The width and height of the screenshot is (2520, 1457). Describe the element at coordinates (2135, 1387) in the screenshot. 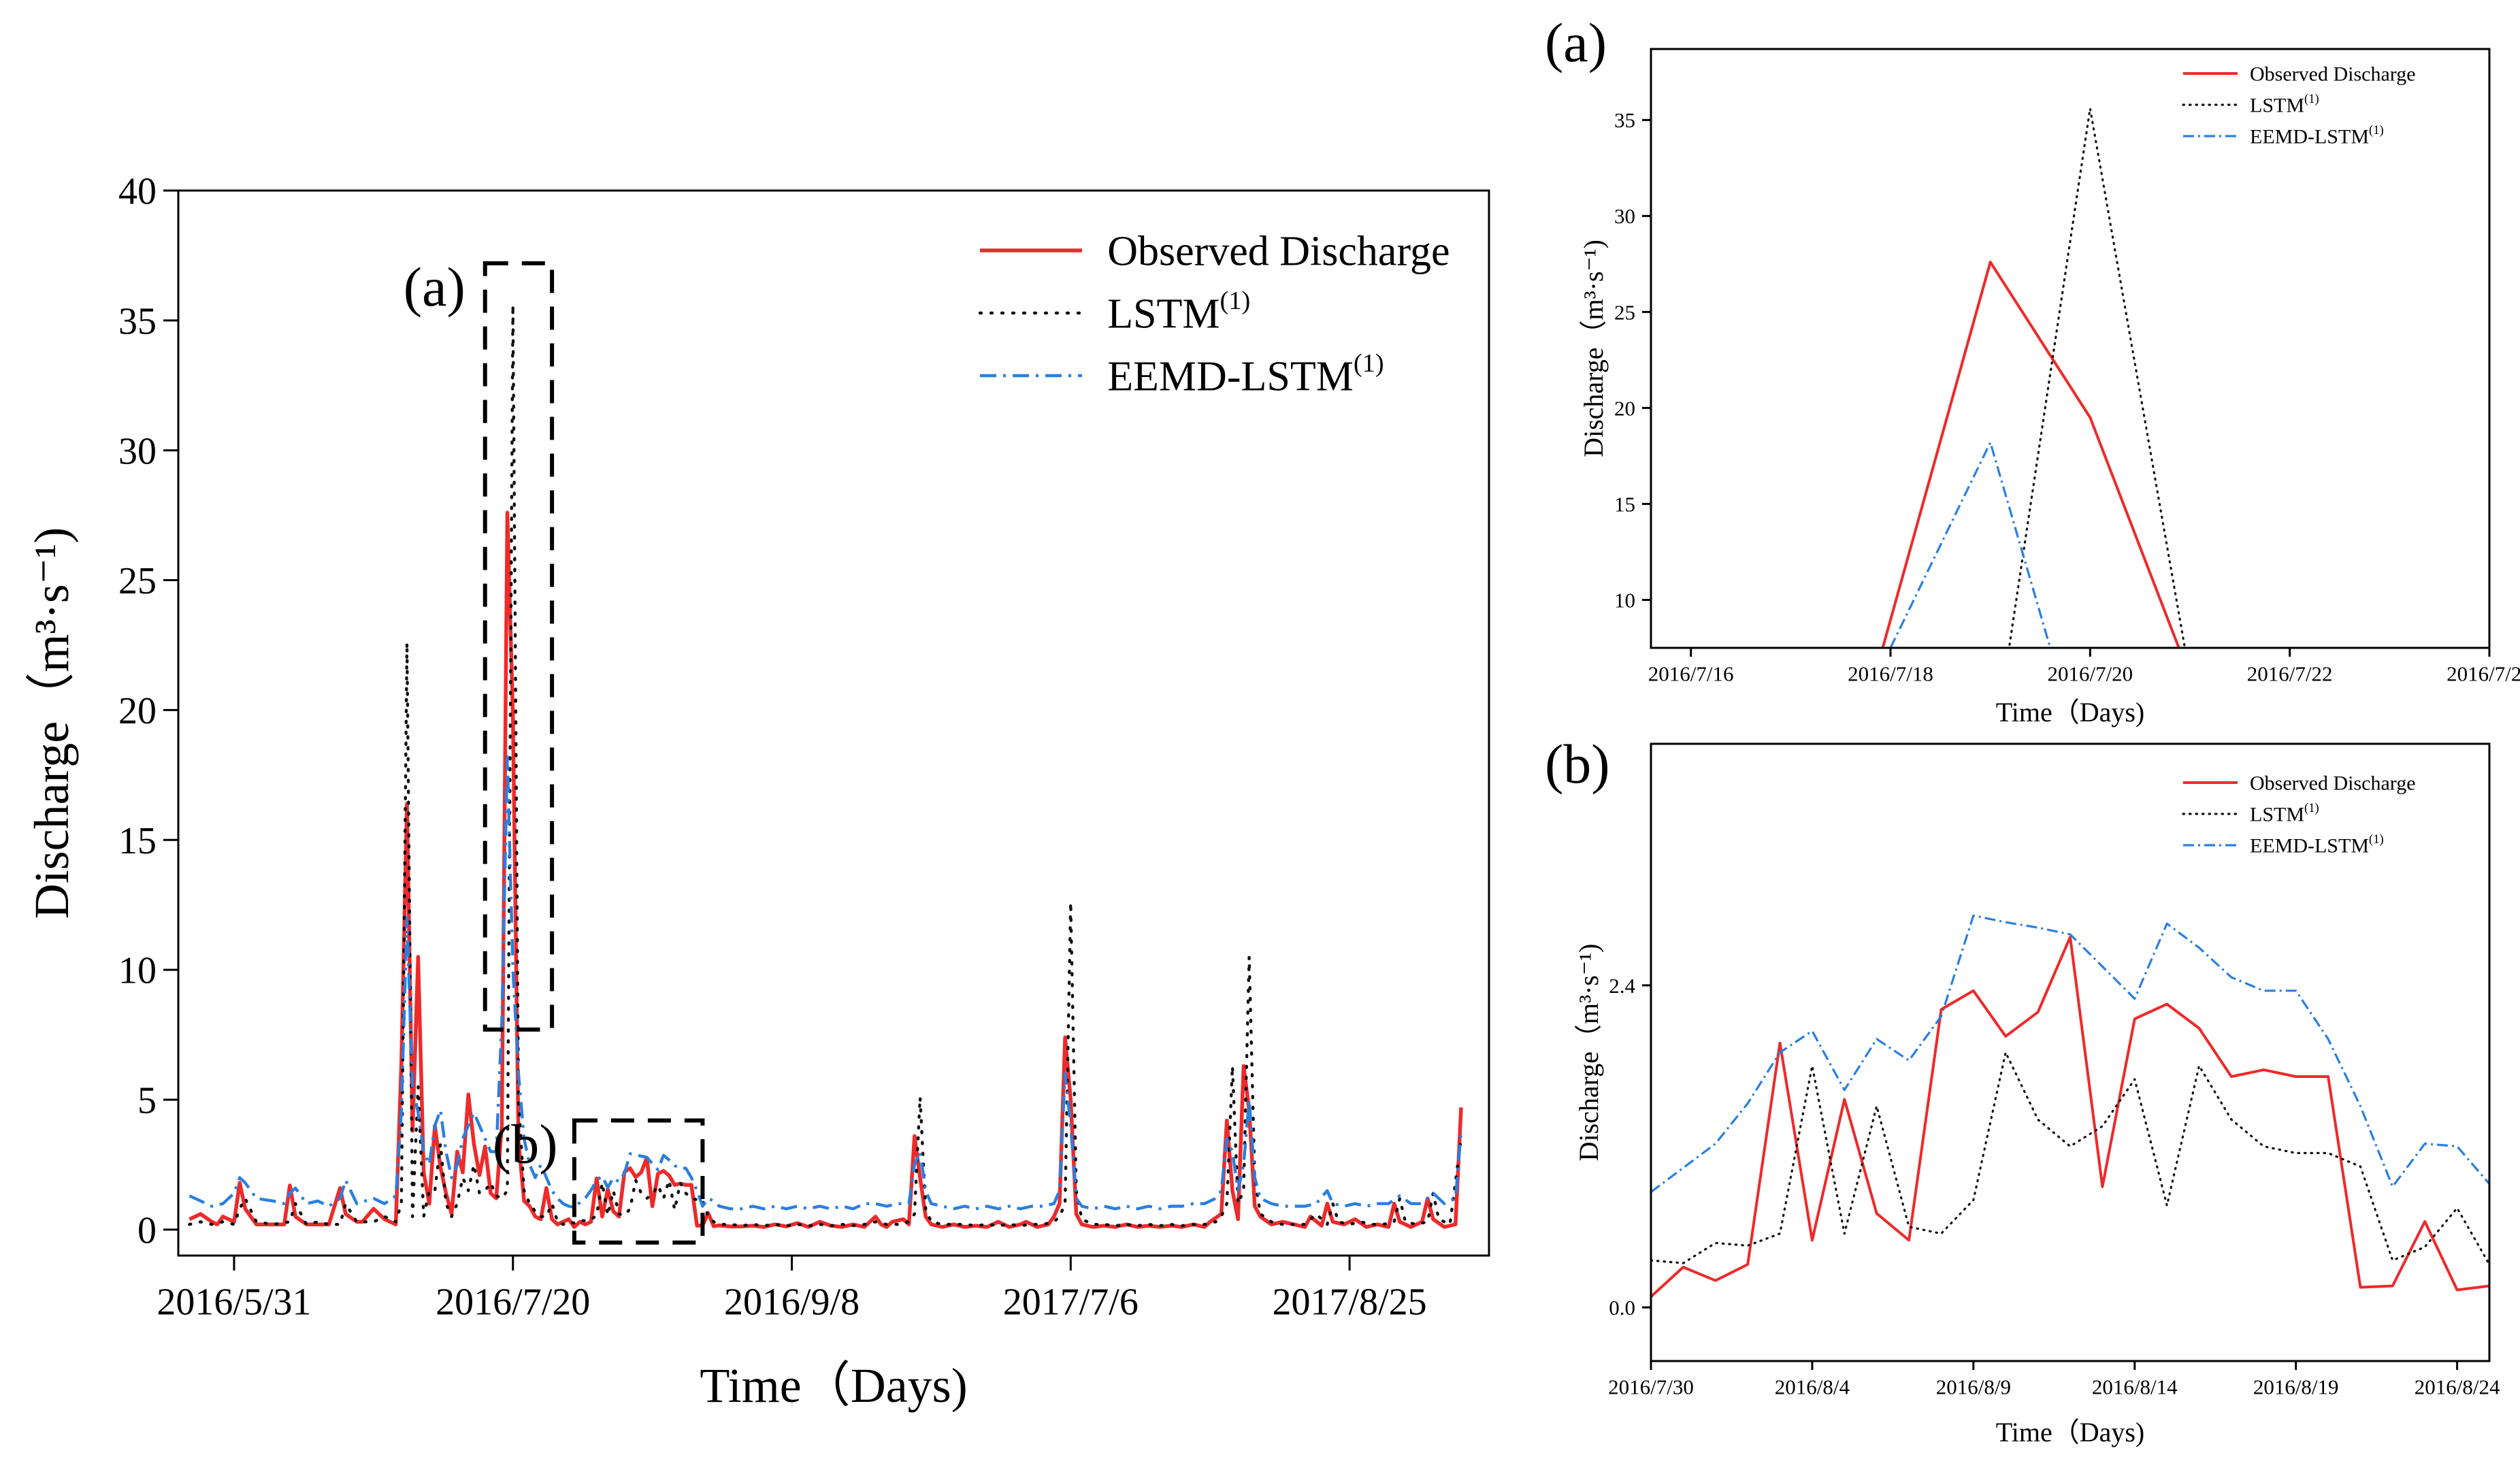

I see `x-tick-label: 2016/8/14` at that location.